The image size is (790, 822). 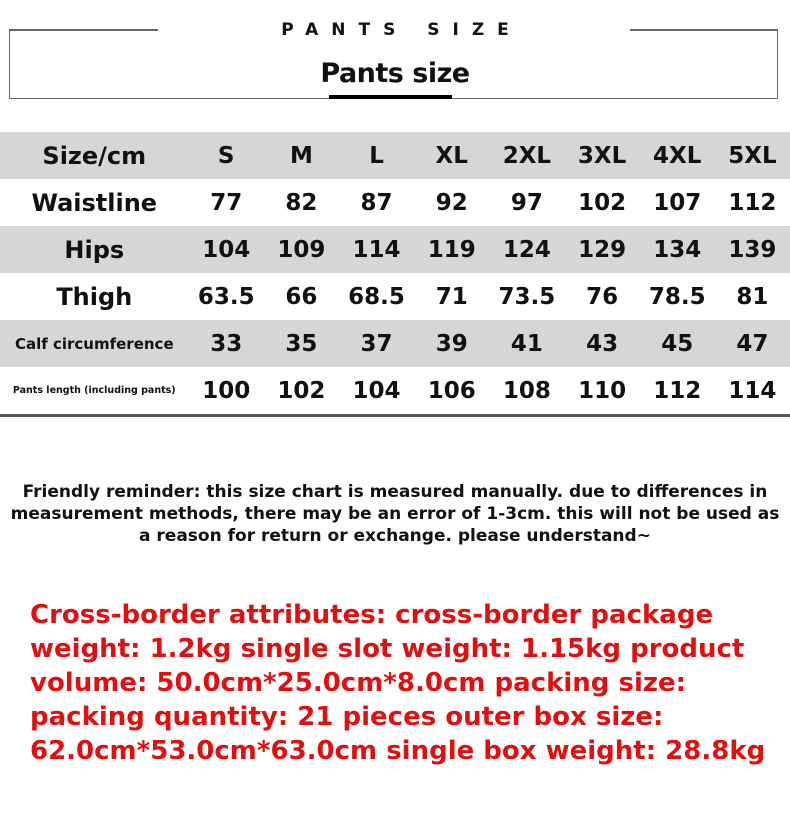 What do you see at coordinates (602, 392) in the screenshot?
I see `table-cell: 110` at bounding box center [602, 392].